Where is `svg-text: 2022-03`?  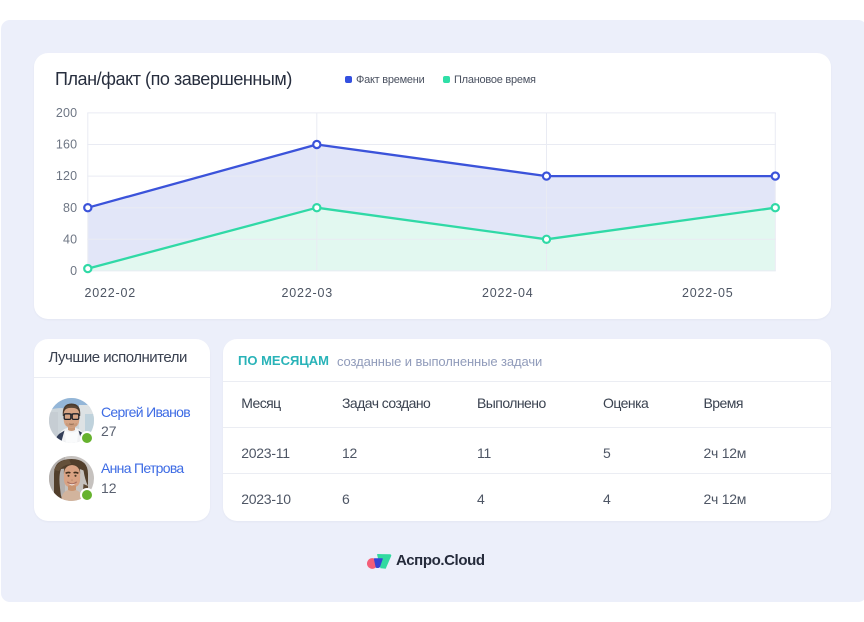 svg-text: 2022-03 is located at coordinates (307, 293).